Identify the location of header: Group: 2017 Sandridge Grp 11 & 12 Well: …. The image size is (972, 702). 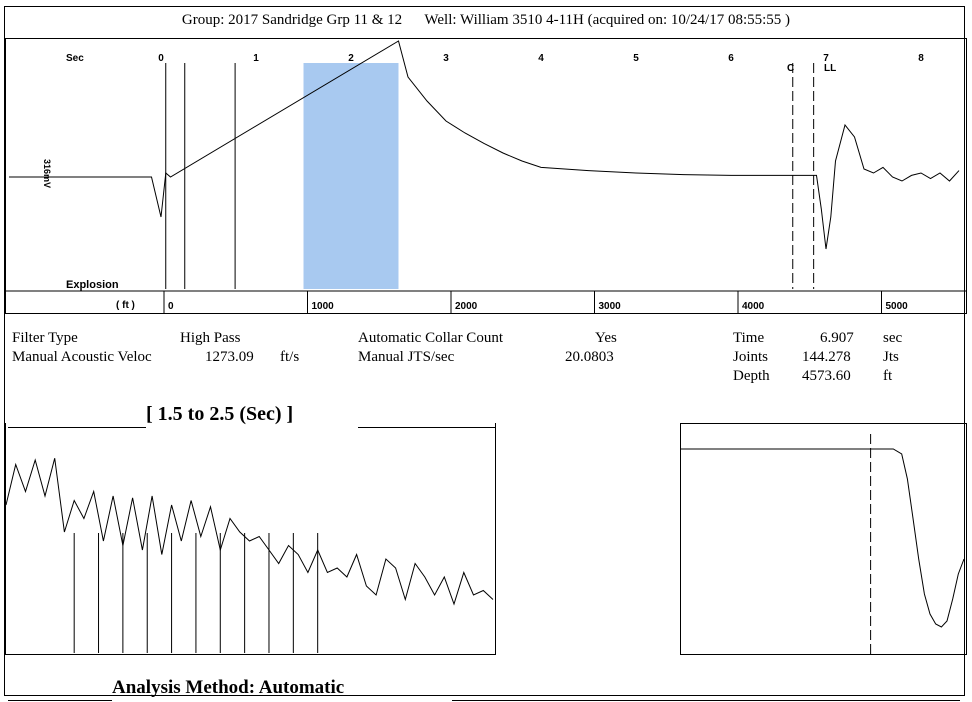
(486, 20).